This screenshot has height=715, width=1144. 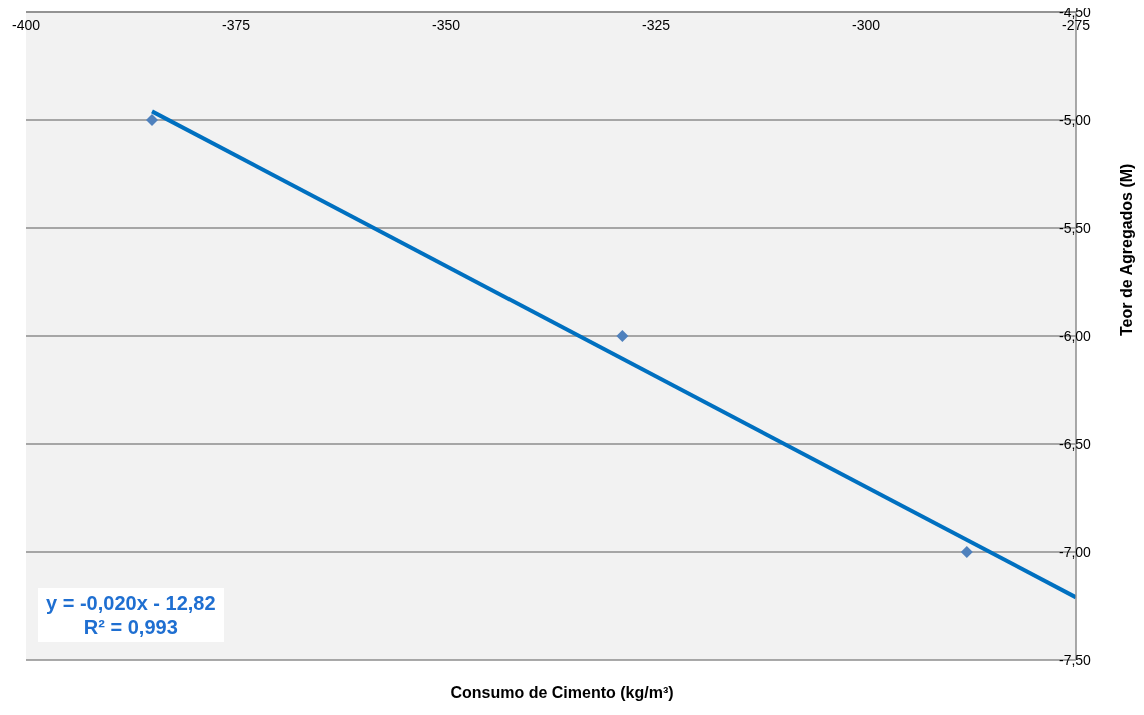 What do you see at coordinates (446, 25) in the screenshot?
I see `x-tick-label: -350` at bounding box center [446, 25].